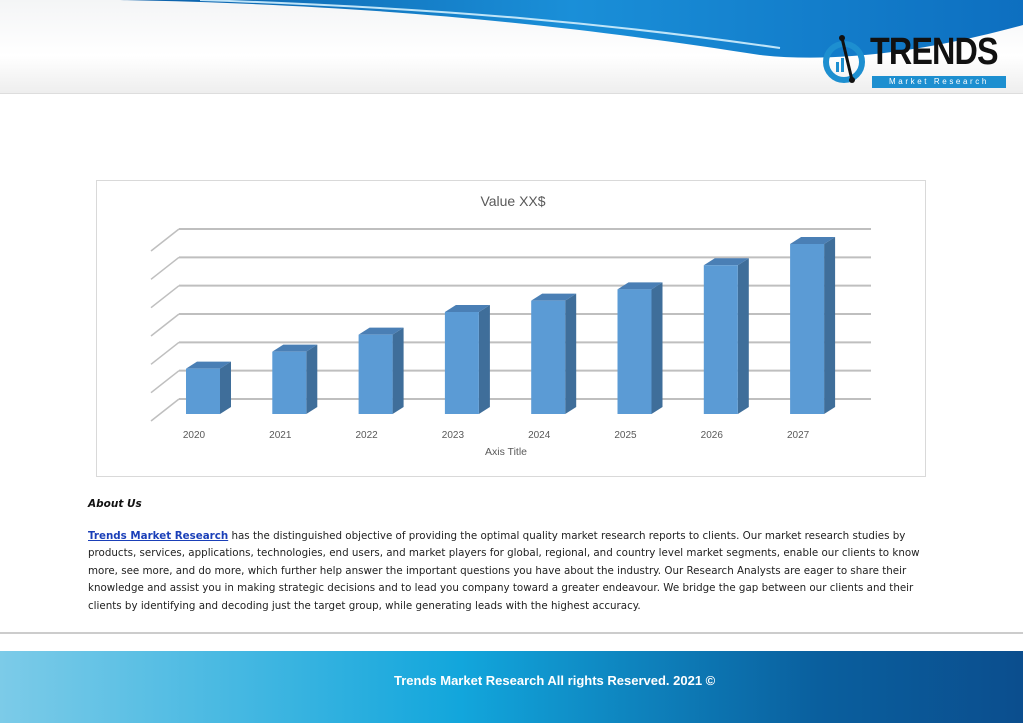 This screenshot has height=723, width=1023. I want to click on swoosh-decoration, so click(571, 29).